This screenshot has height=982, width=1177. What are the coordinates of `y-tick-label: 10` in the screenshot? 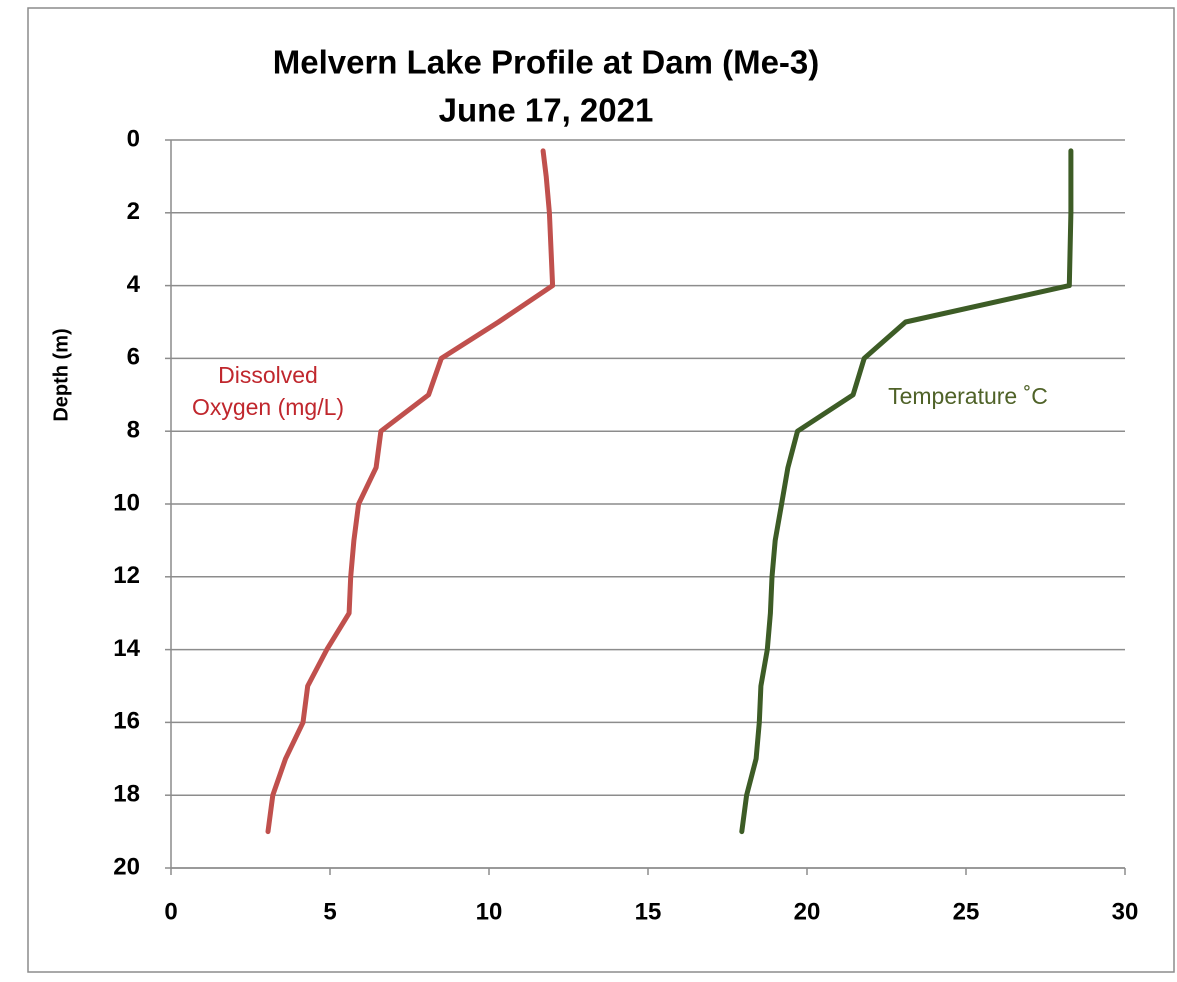 It's located at (126, 502).